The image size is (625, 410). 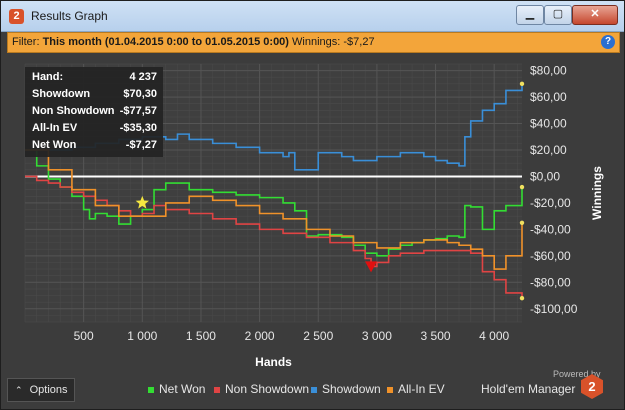 What do you see at coordinates (312, 16) in the screenshot?
I see `title-bar: 2 Results Graph ▁ ▢ ✕` at bounding box center [312, 16].